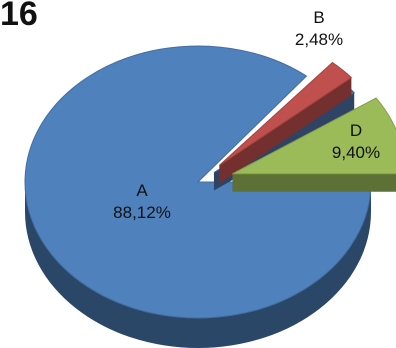 The width and height of the screenshot is (396, 348). Describe the element at coordinates (318, 17) in the screenshot. I see `label-b-name: B` at that location.